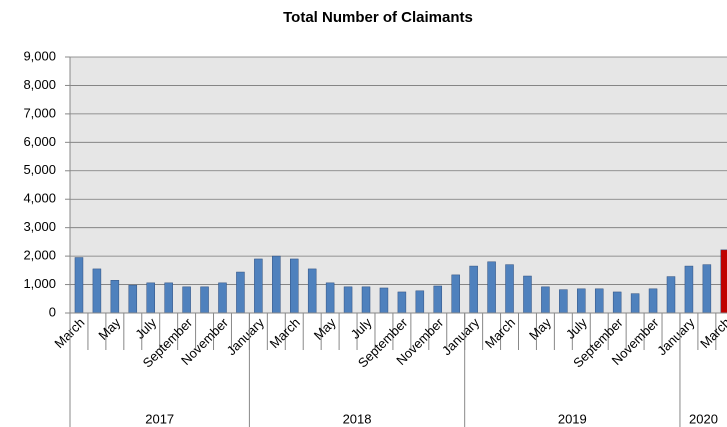  I want to click on y-tick-label: 0, so click(52, 311).